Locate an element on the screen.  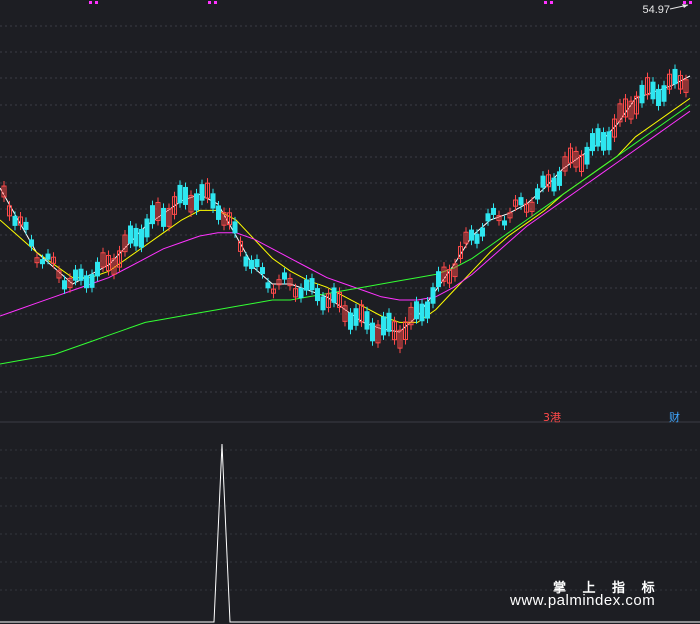
event-marker-gang: 3港 is located at coordinates (552, 417).